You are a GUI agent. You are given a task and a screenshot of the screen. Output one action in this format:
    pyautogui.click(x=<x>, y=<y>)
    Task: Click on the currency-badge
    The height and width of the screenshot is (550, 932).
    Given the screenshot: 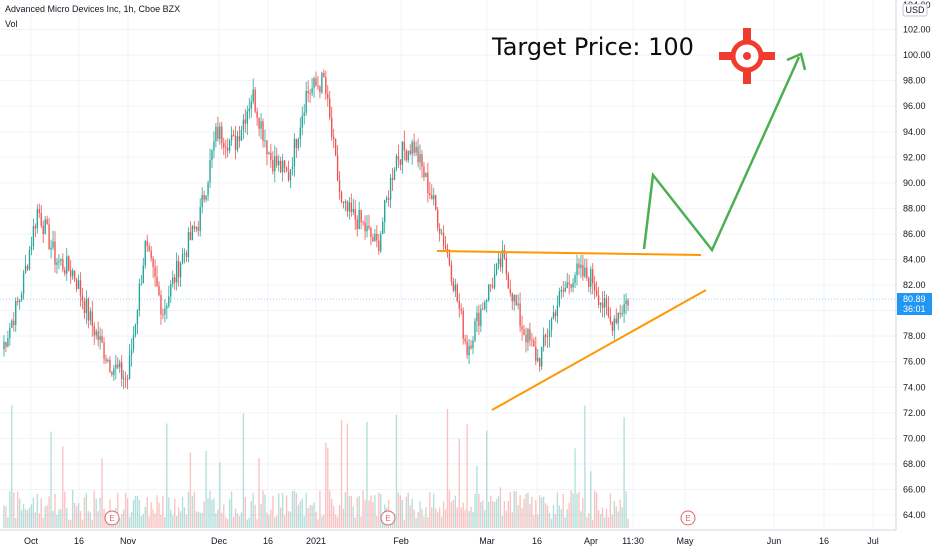 What is the action you would take?
    pyautogui.click(x=915, y=10)
    